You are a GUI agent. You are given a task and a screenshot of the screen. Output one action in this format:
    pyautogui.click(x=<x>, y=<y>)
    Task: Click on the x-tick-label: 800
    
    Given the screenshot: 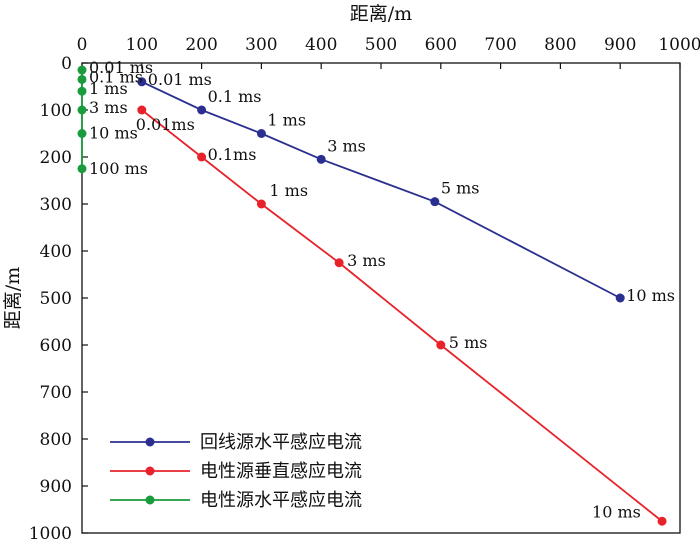 What is the action you would take?
    pyautogui.click(x=560, y=45)
    